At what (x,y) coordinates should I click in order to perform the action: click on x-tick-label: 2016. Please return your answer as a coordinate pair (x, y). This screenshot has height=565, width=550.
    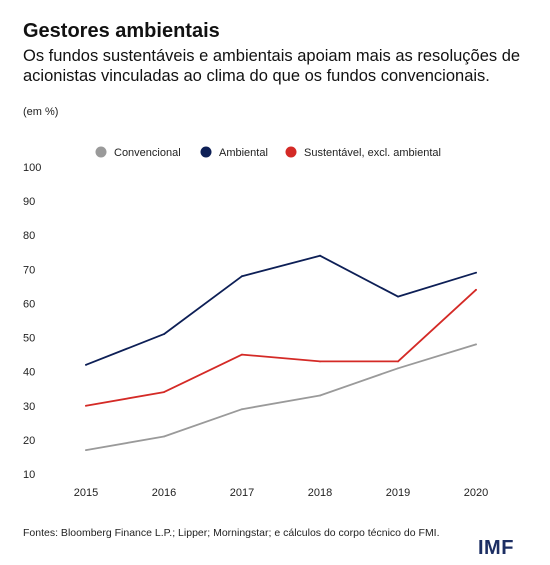
    Looking at the image, I should click on (164, 493).